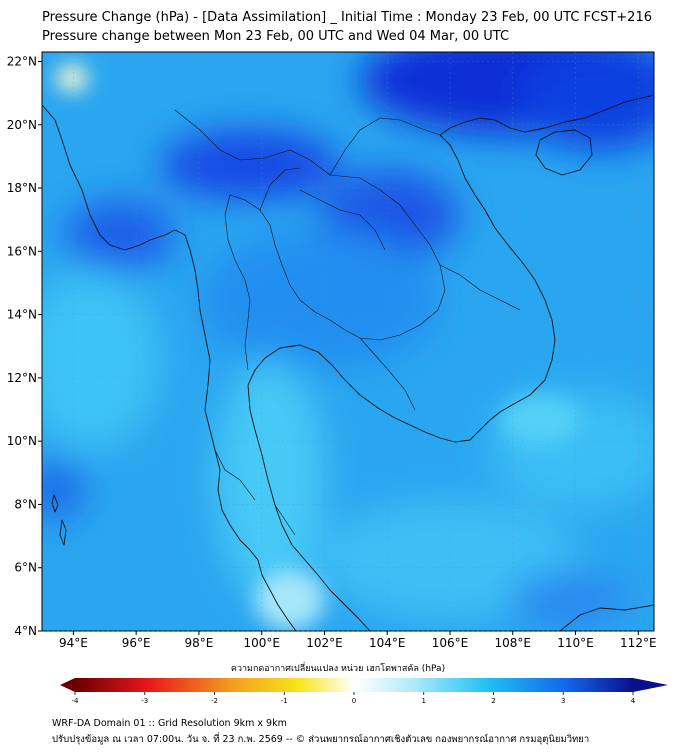 Image resolution: width=676 pixels, height=756 pixels. What do you see at coordinates (261, 643) in the screenshot?
I see `lon-tick-label: 100°E` at bounding box center [261, 643].